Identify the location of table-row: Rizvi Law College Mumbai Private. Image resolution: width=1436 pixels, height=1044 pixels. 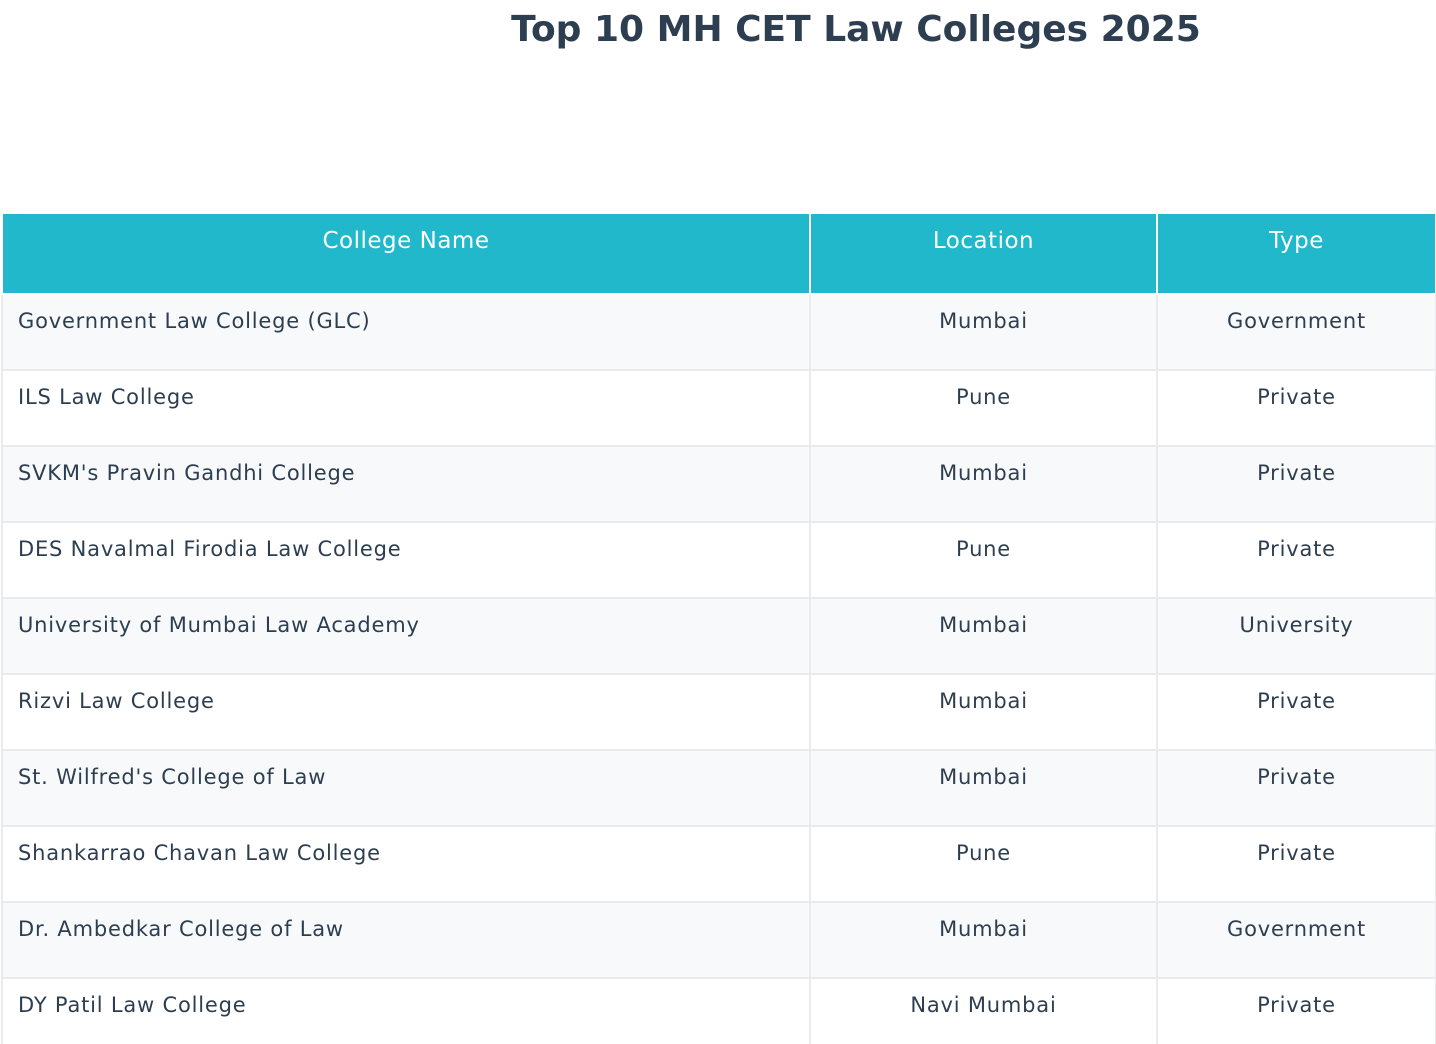
(718, 712).